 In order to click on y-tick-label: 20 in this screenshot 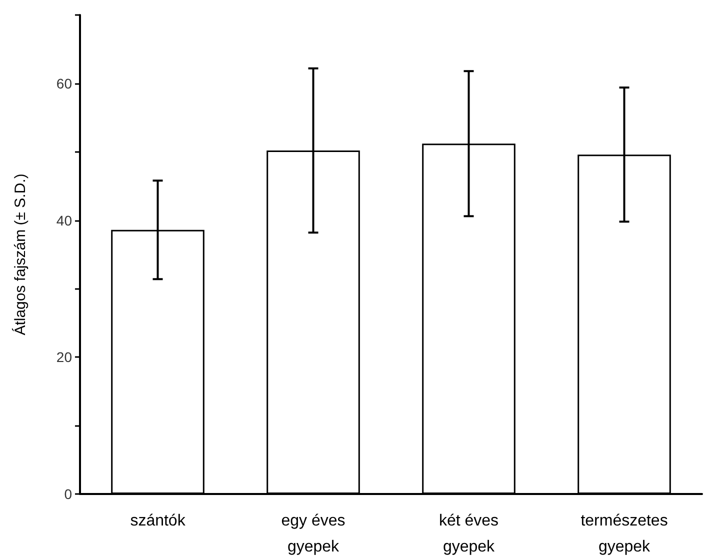, I will do `click(64, 357)`.